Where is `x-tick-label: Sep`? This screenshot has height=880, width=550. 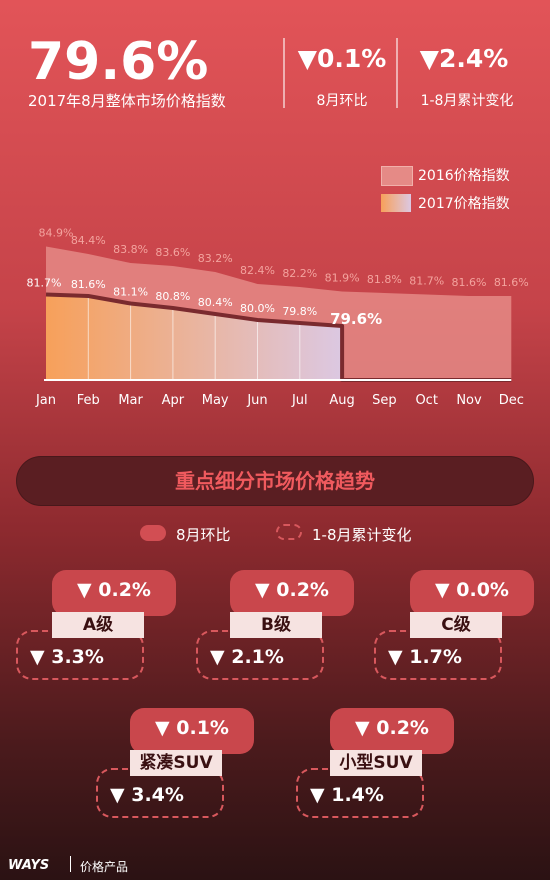 x-tick-label: Sep is located at coordinates (384, 400).